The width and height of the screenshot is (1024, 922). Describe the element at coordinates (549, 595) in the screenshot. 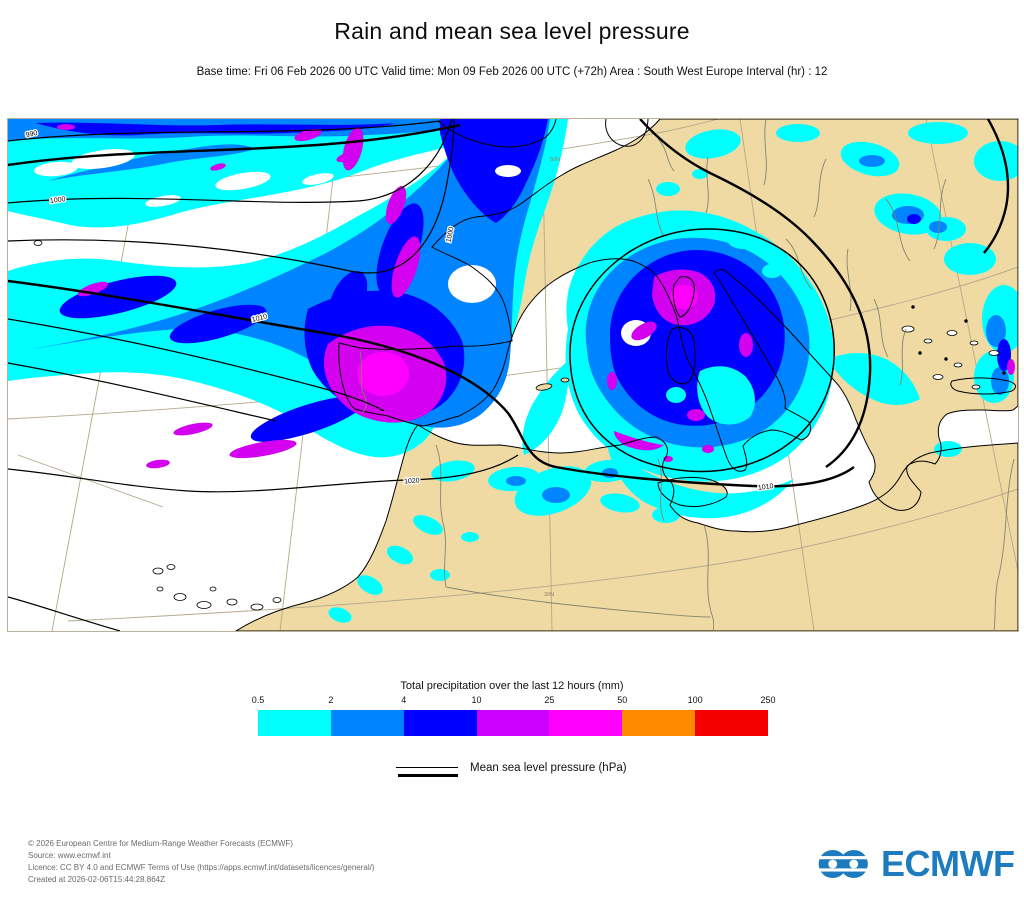

I see `grid-label: 30N` at that location.